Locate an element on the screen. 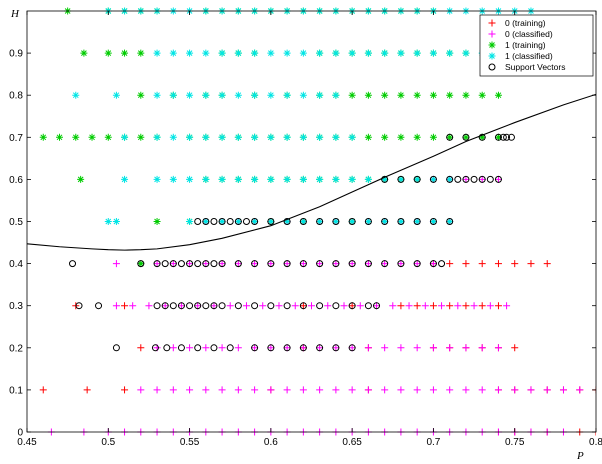 The image size is (602, 464). point-s4-r2-p6 is located at coordinates (190, 306).